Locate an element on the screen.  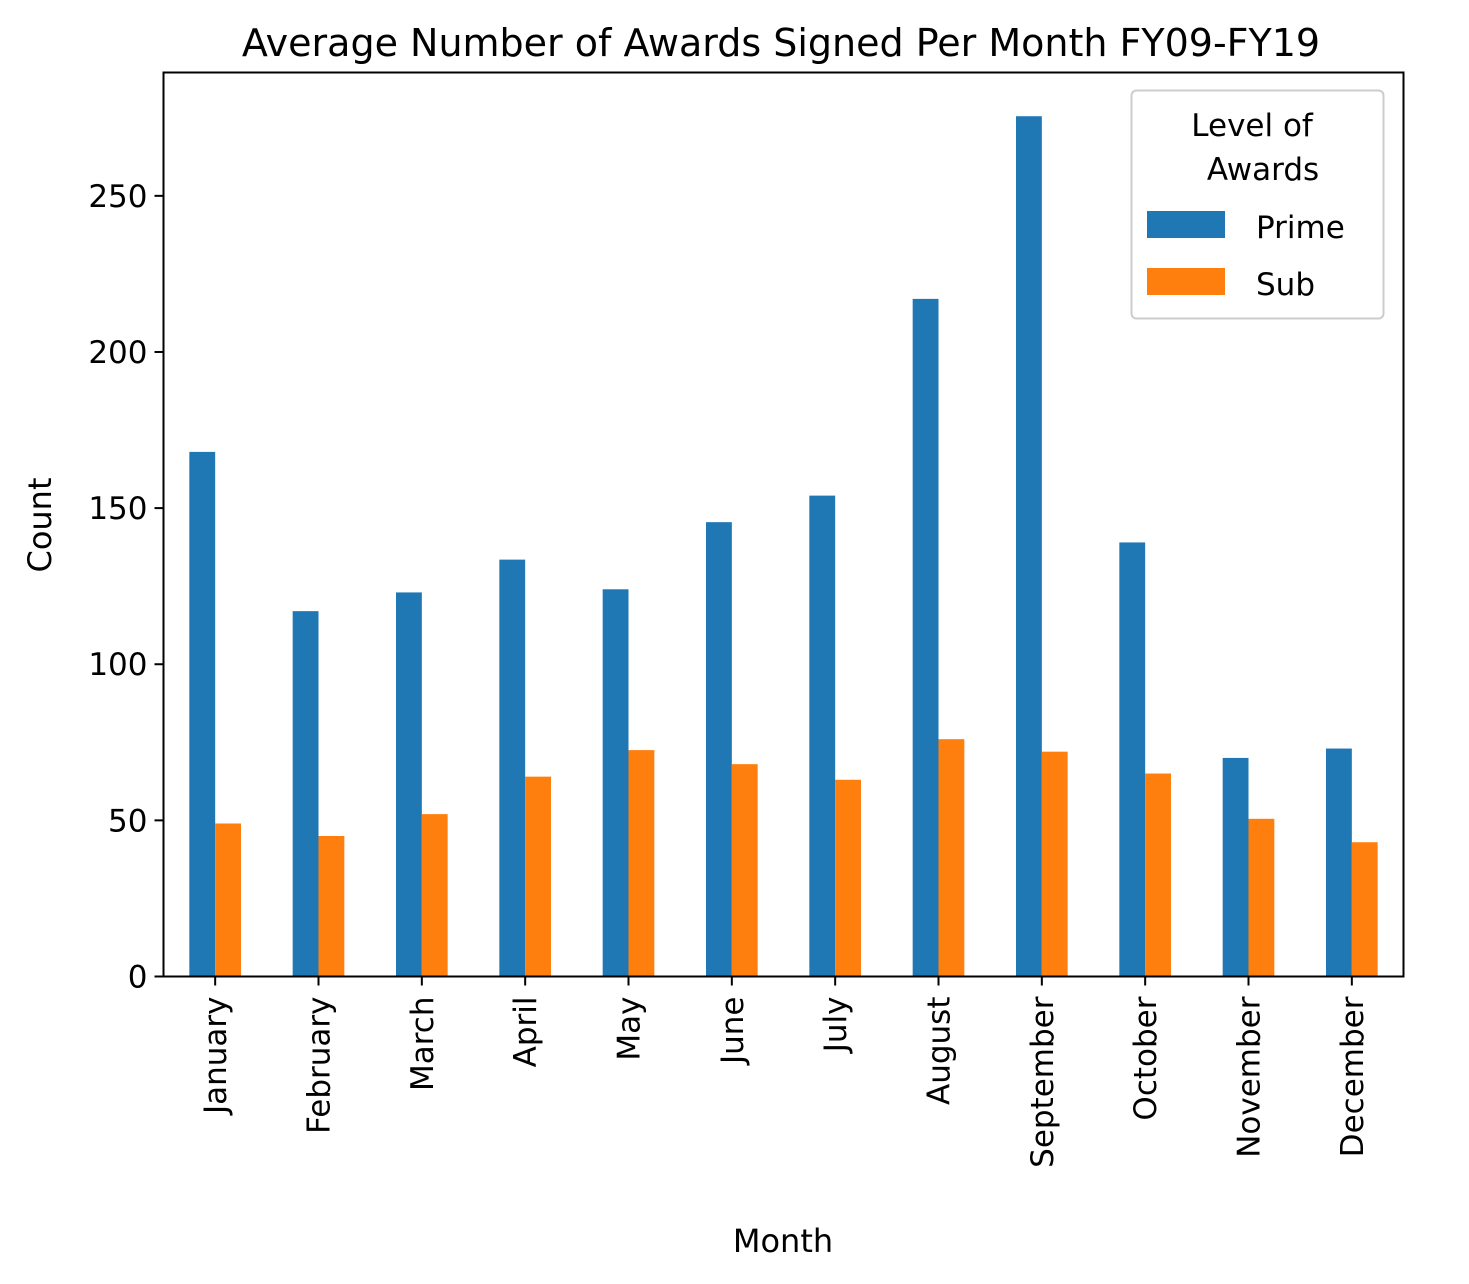
bar-prime-december is located at coordinates (1339, 862).